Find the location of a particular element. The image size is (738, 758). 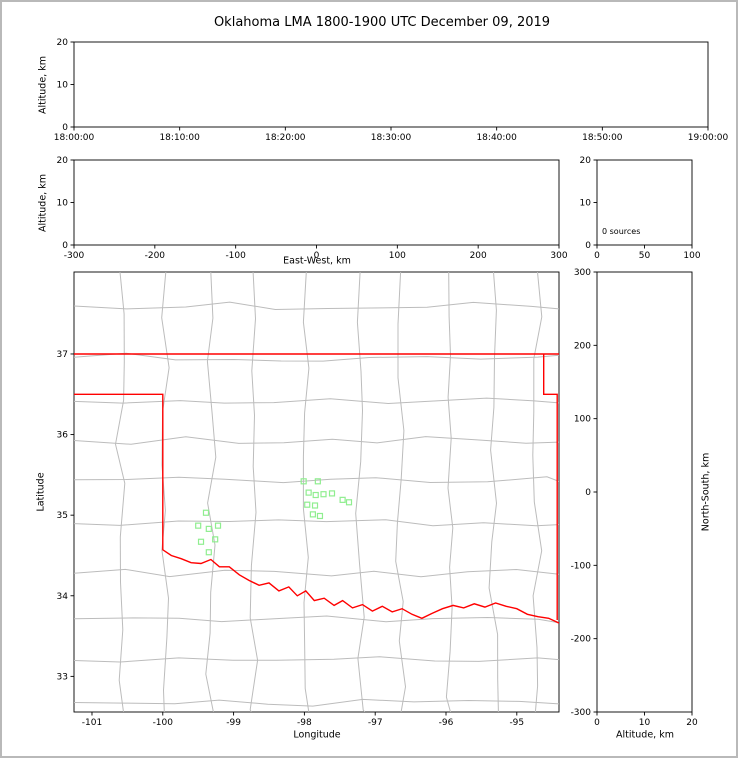

x-tick-label: -99 is located at coordinates (233, 723).